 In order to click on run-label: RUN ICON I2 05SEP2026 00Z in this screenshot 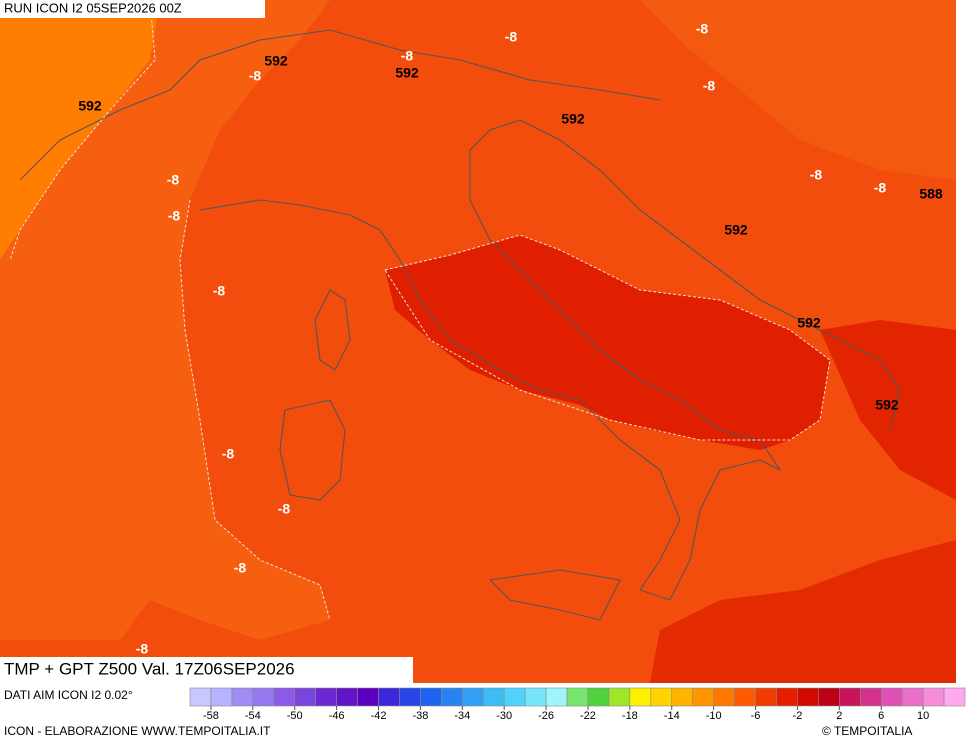, I will do `click(93, 7)`.